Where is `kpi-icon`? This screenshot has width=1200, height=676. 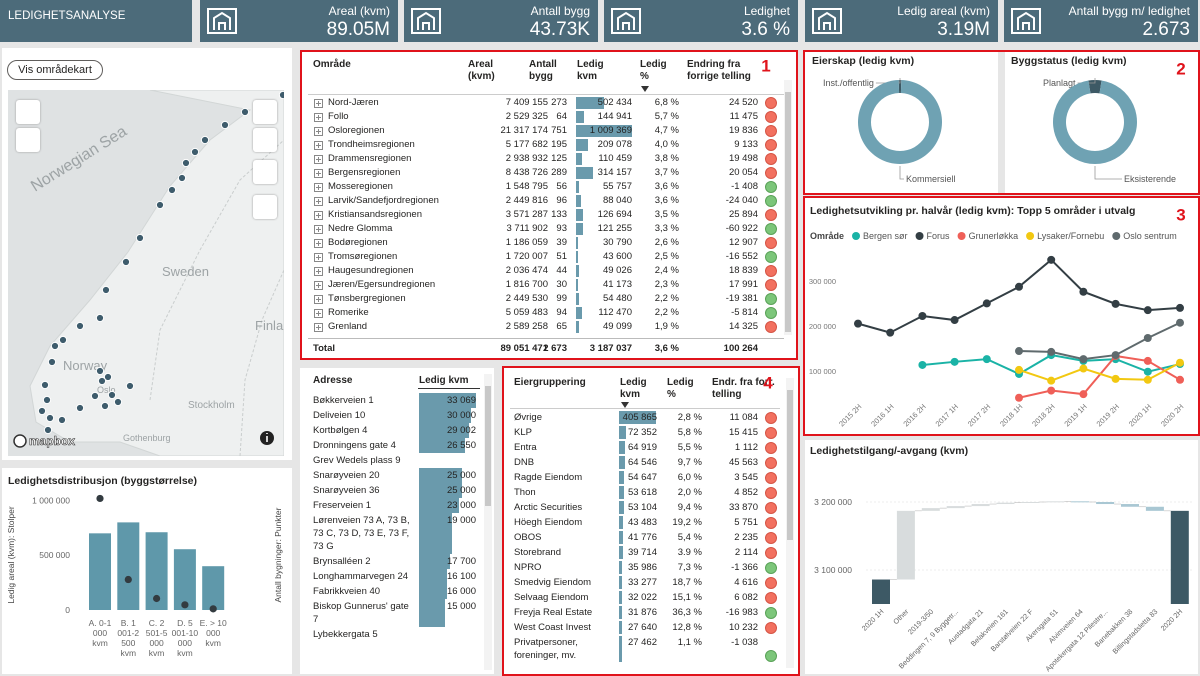 kpi-icon is located at coordinates (827, 21).